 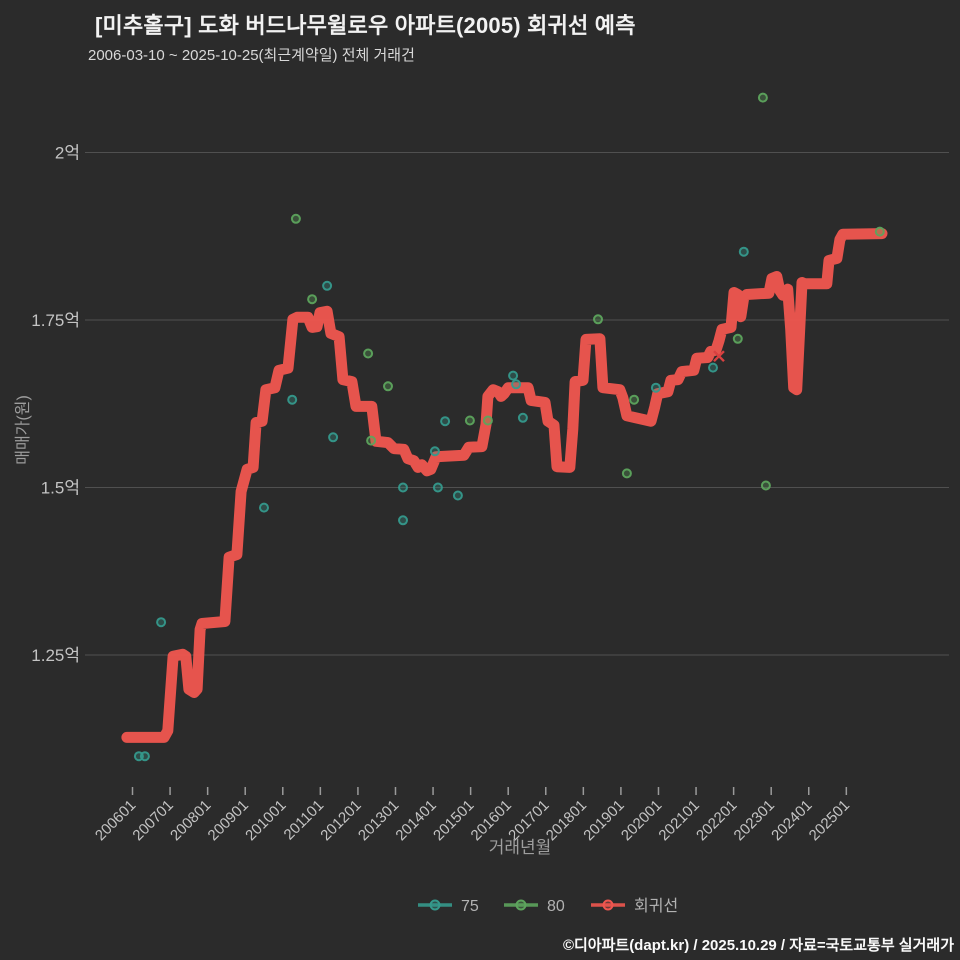 What do you see at coordinates (678, 820) in the screenshot?
I see `x-tick-label: 202101` at bounding box center [678, 820].